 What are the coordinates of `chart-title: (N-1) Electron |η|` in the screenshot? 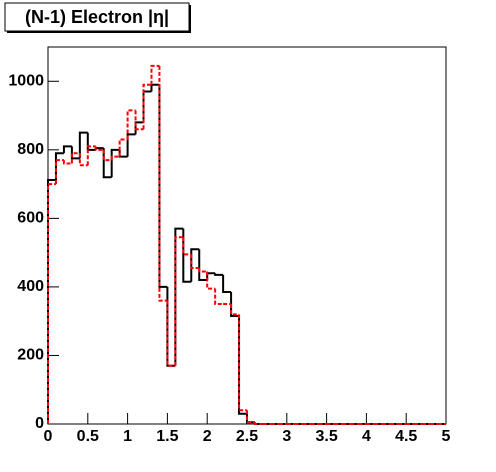 It's located at (97, 17).